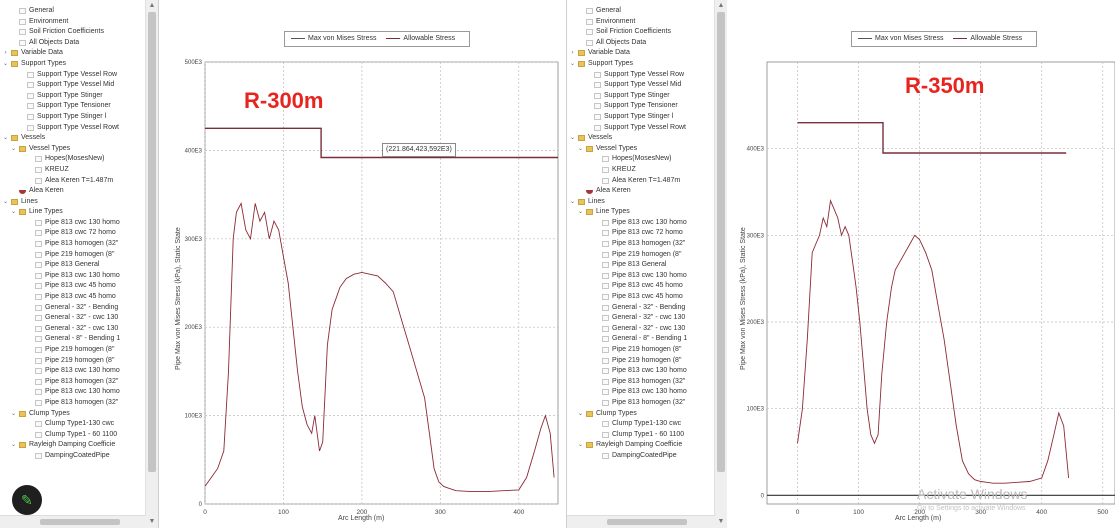 Image resolution: width=1115 pixels, height=528 pixels. I want to click on edit-button: ✎, so click(27, 500).